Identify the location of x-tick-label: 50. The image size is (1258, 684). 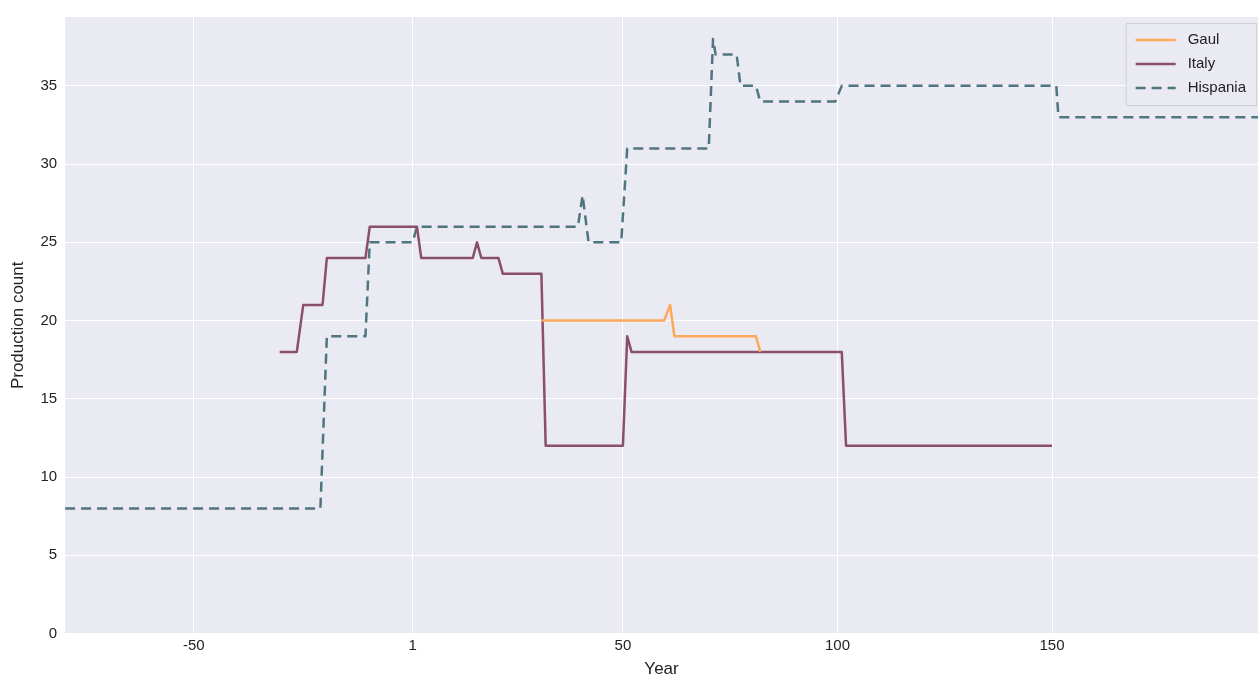
(623, 644).